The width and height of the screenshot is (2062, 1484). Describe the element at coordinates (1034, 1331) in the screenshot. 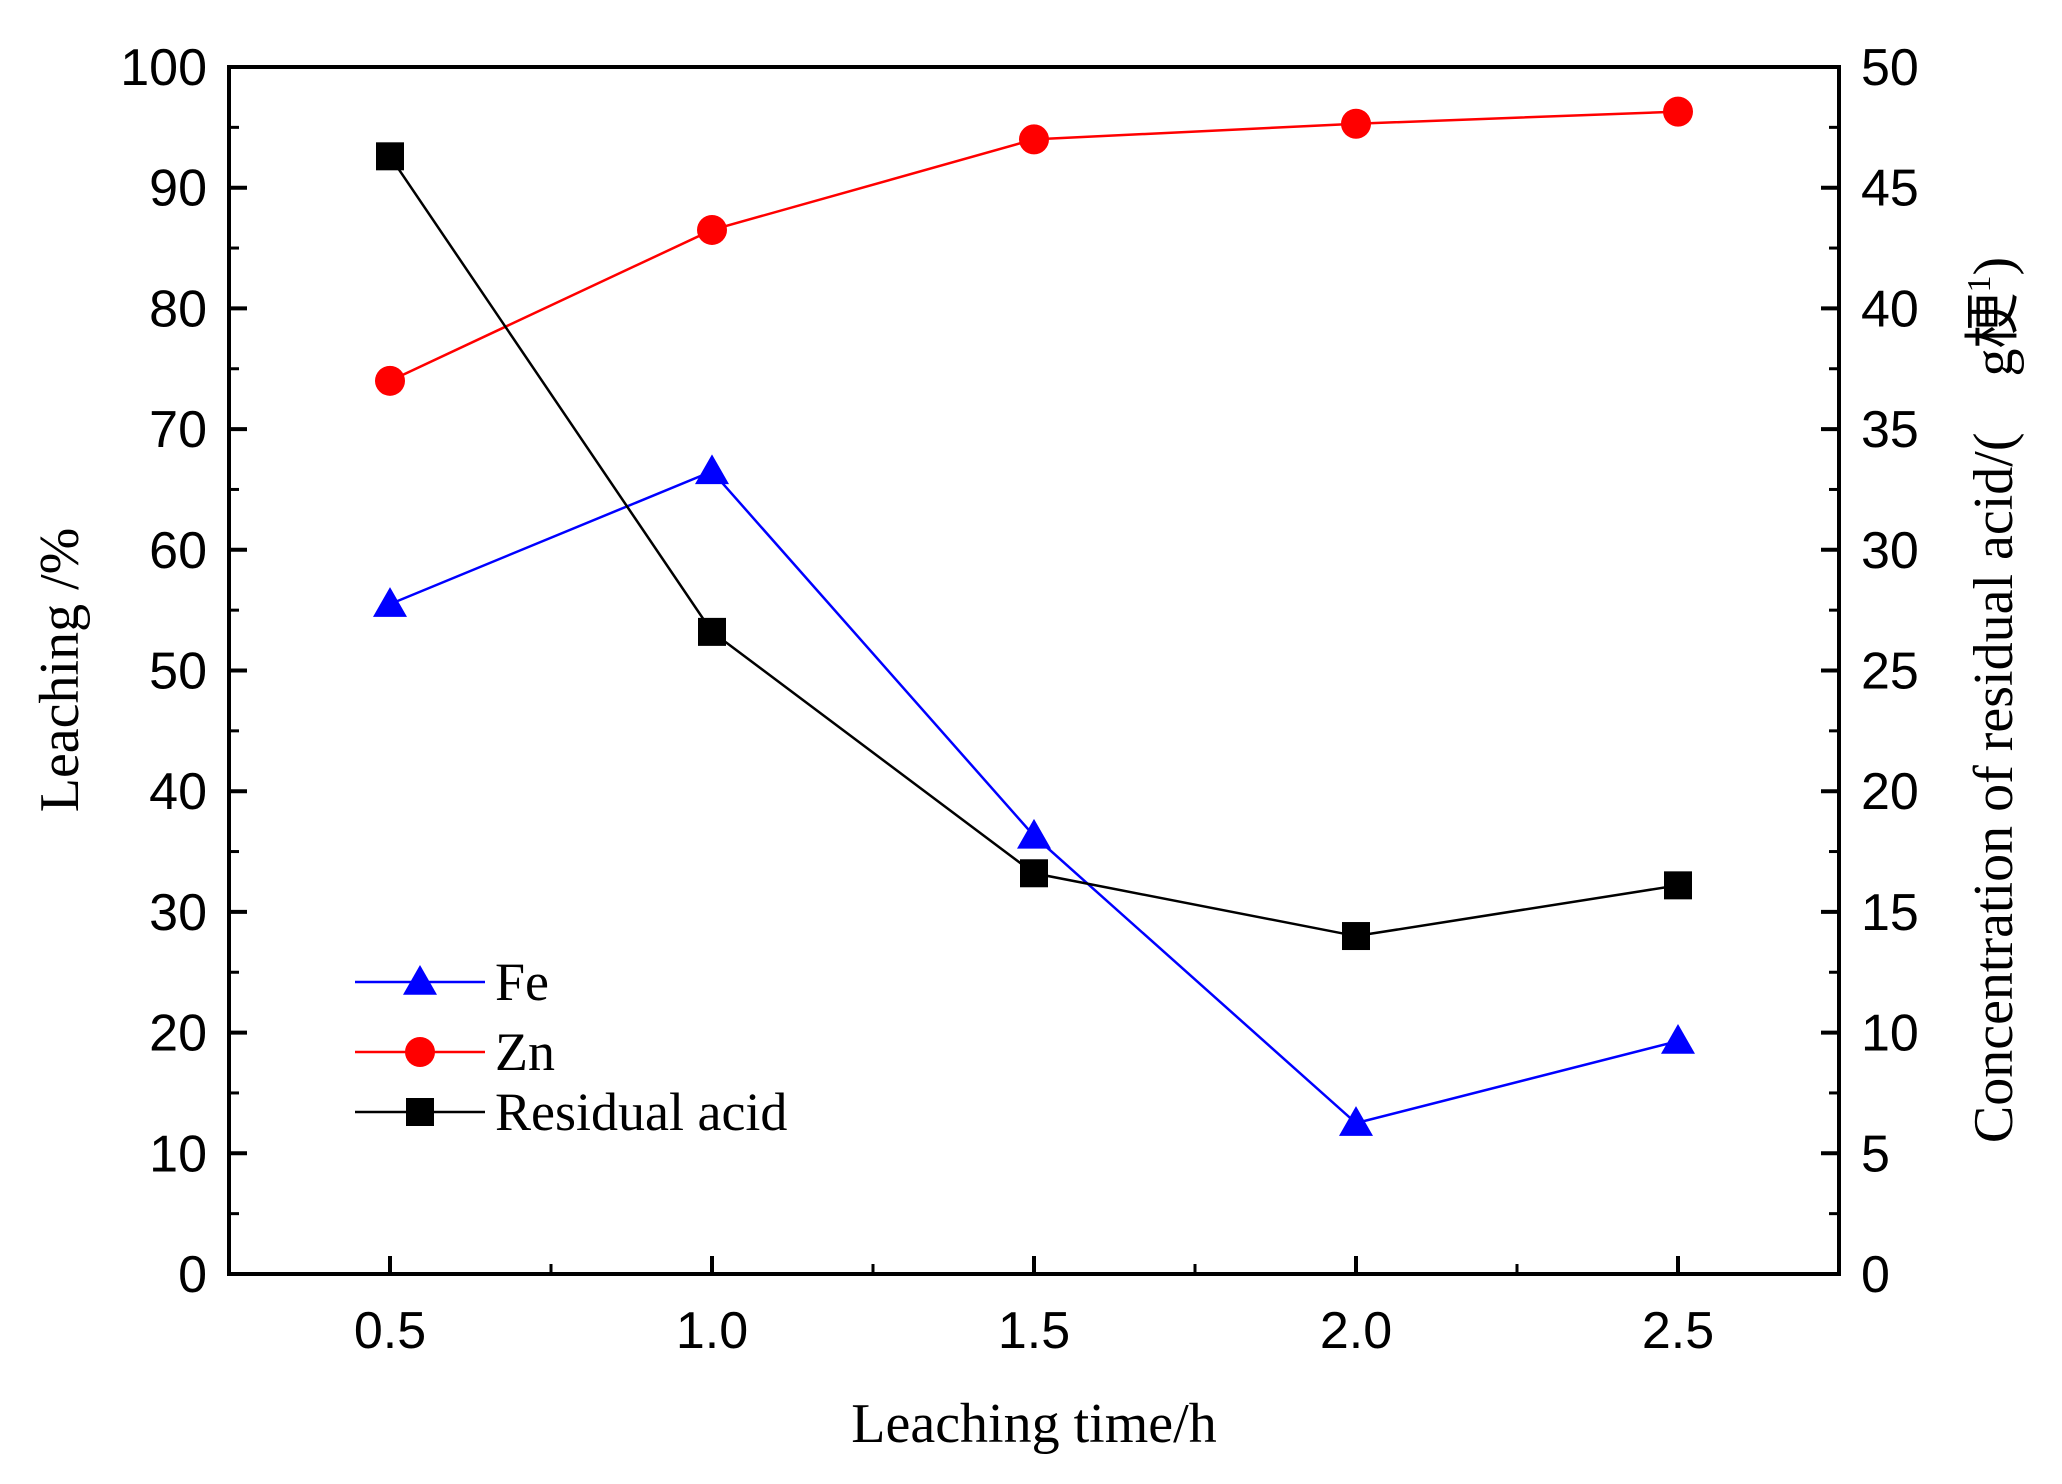

I see `x-tick-label: 1.5` at that location.